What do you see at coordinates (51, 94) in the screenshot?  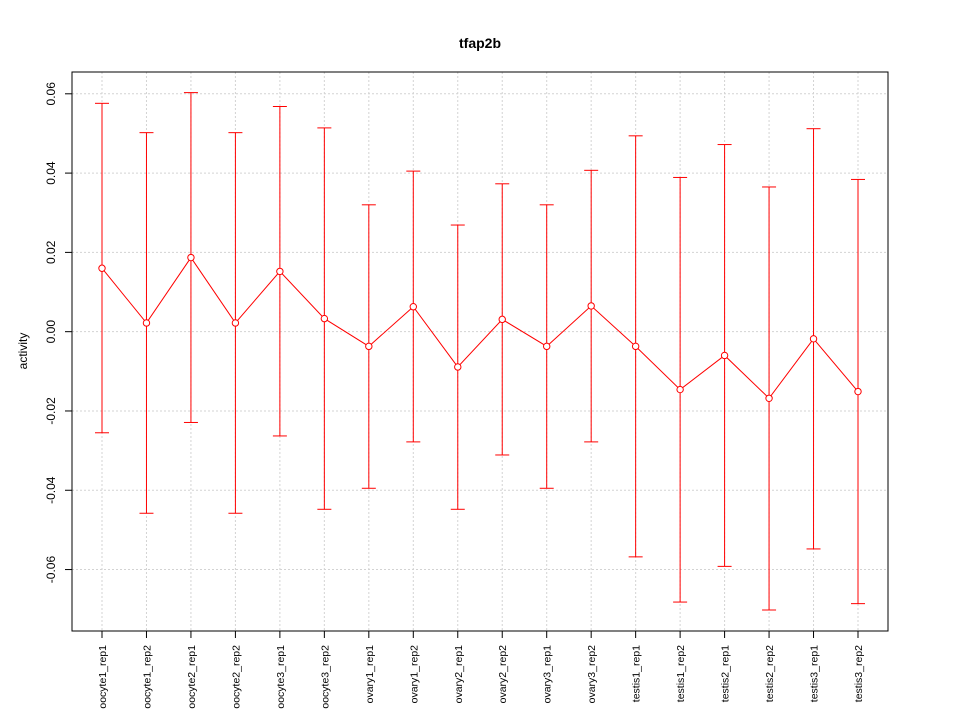 I see `y-tick-label: 0.06` at bounding box center [51, 94].